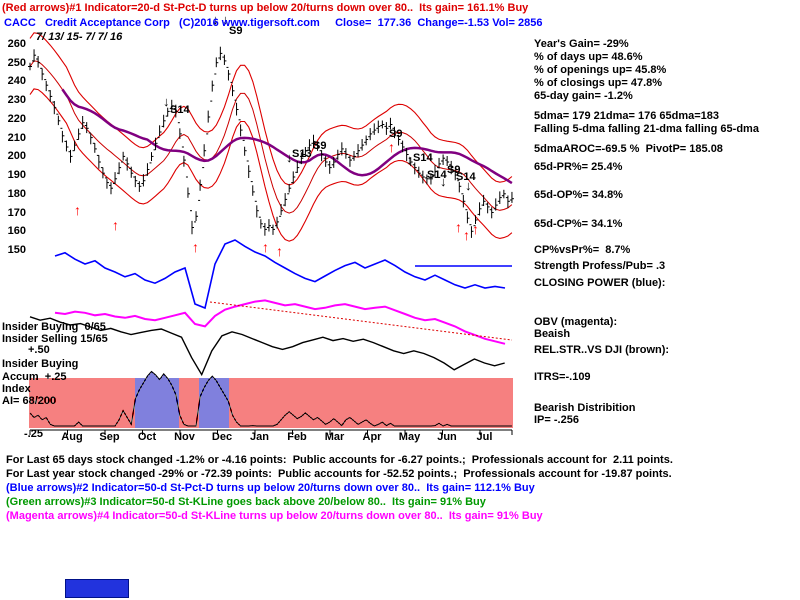 The height and width of the screenshot is (600, 800). Describe the element at coordinates (280, 274) in the screenshot. I see `closing-power-line` at that location.